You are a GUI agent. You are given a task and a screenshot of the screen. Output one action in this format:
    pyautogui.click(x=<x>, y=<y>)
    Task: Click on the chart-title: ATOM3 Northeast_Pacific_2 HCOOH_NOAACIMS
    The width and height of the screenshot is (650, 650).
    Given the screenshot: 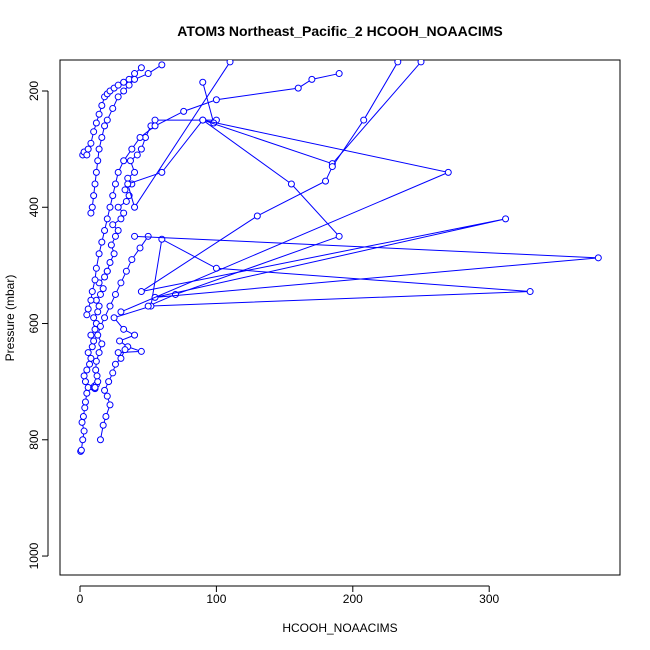 What is the action you would take?
    pyautogui.click(x=339, y=31)
    